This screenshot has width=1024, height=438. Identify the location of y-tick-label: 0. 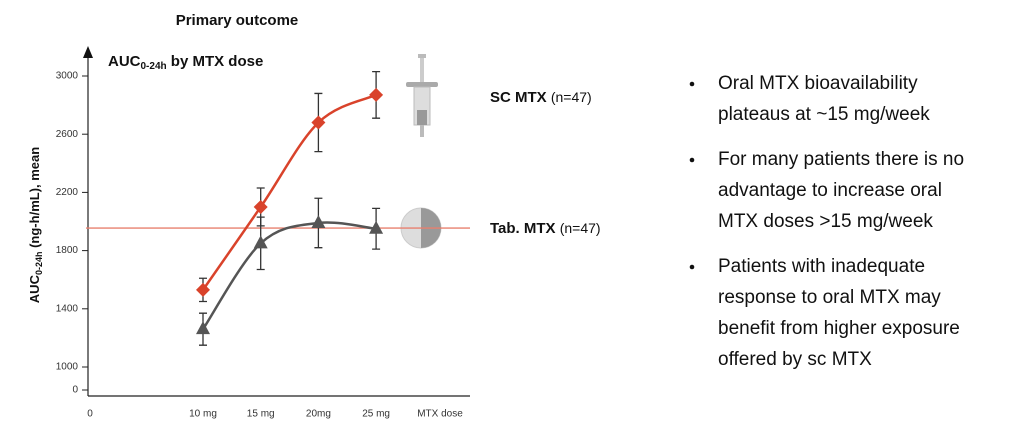
(75, 390).